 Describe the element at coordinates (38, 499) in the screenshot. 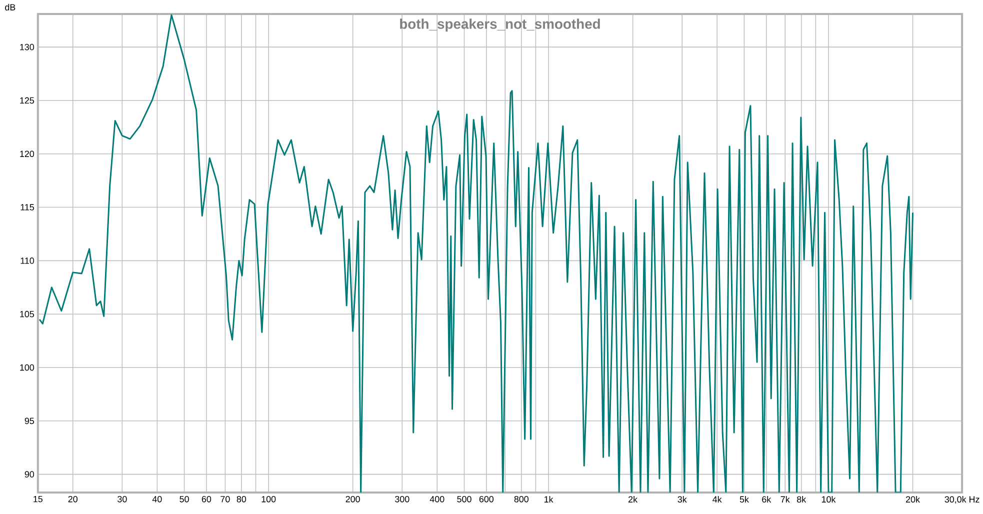

I see `x-tick-label: 15` at that location.